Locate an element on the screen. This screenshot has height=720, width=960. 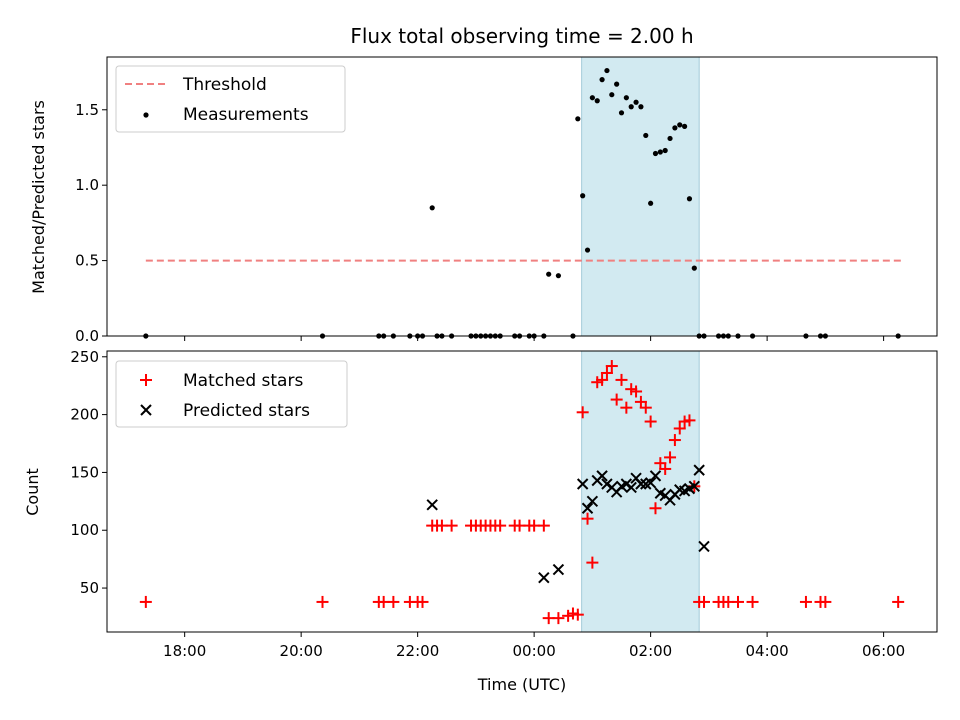
top-y-tick-label: 1.5 is located at coordinates (87, 110).